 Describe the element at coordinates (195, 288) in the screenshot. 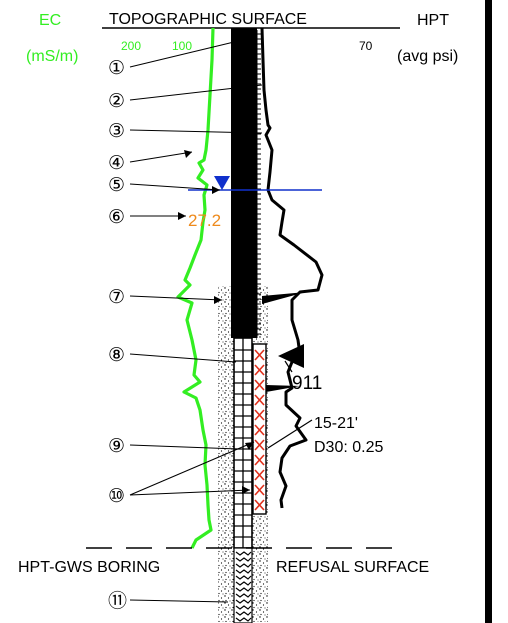

I see `ec-trace` at that location.